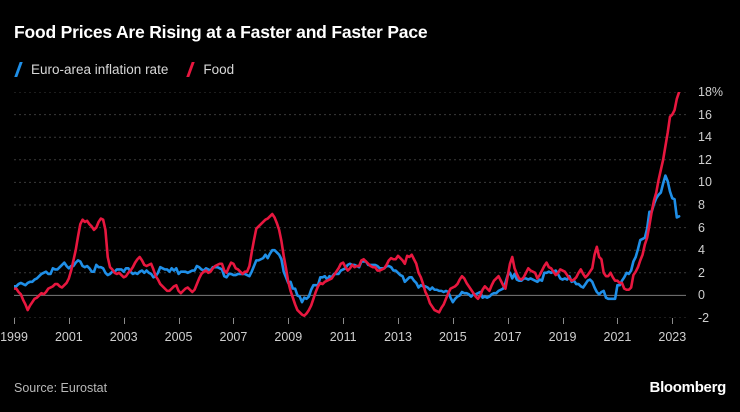  What do you see at coordinates (701, 204) in the screenshot?
I see `y-tick-label: 8` at bounding box center [701, 204].